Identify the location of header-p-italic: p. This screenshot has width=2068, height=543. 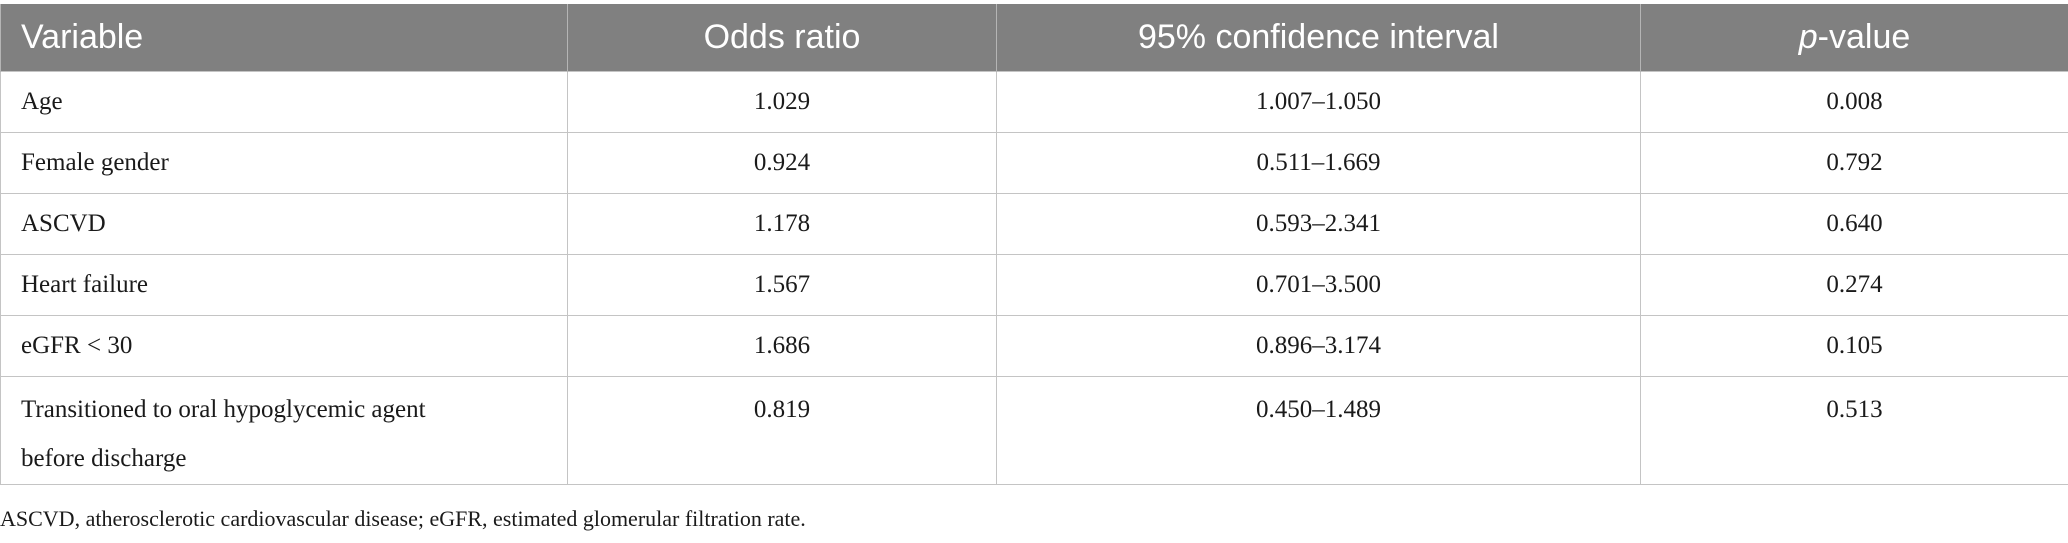
(1808, 37).